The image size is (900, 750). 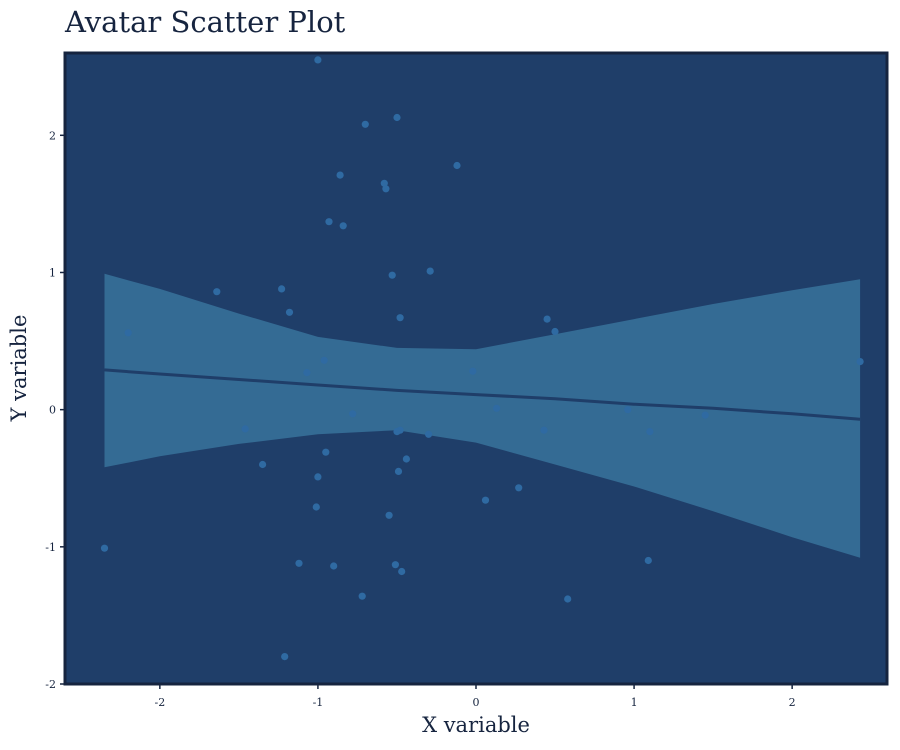 I want to click on x-tick-label: -2, so click(x=159, y=702).